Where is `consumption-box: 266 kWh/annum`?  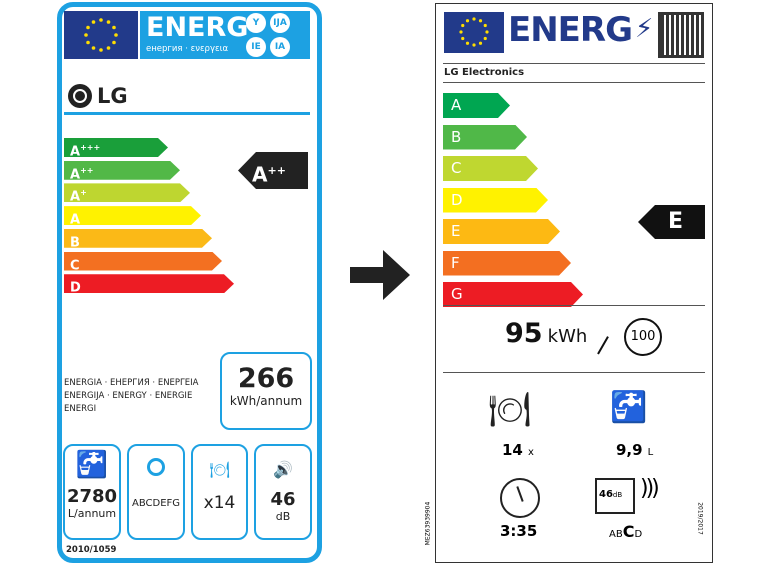
consumption-box: 266 kWh/annum is located at coordinates (266, 391).